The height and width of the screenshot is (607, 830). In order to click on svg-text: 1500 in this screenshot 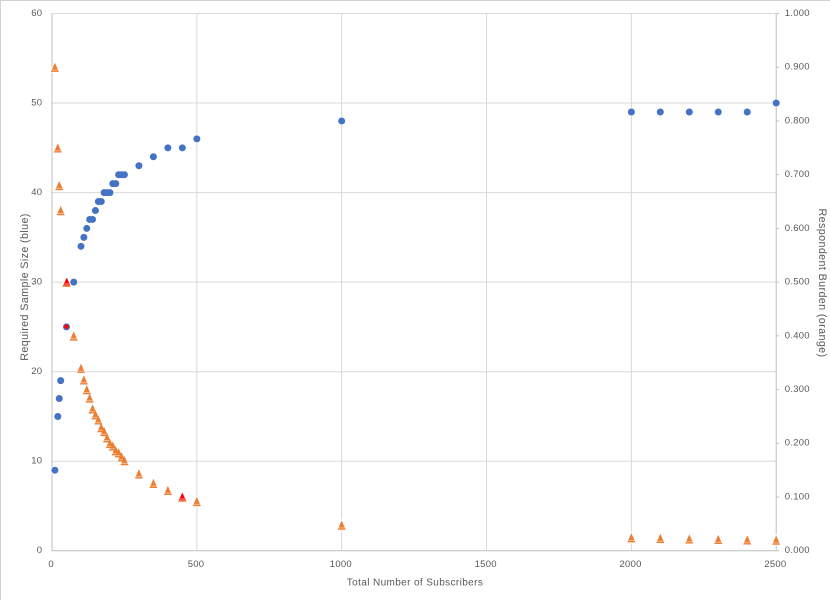, I will do `click(486, 564)`.